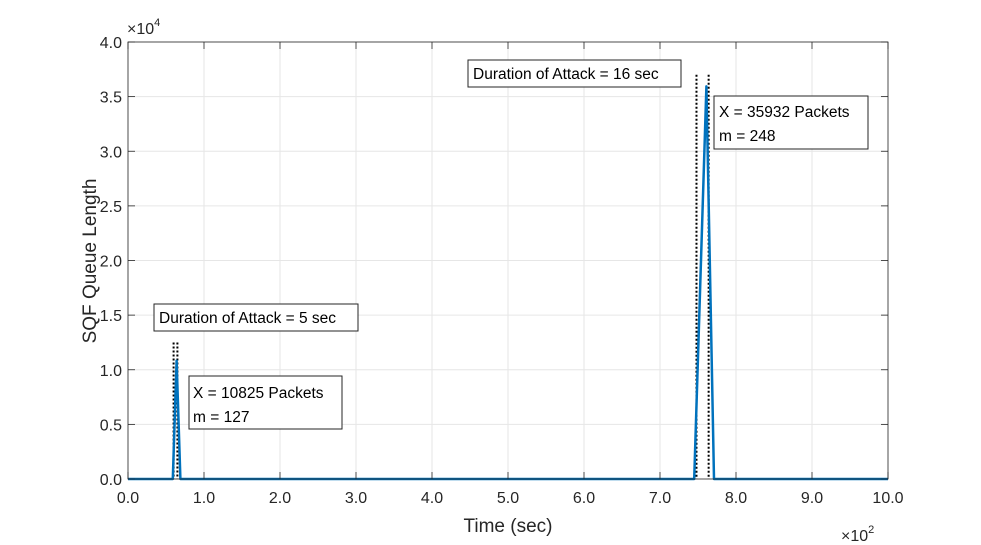 This screenshot has width=981, height=545. I want to click on y-tick-label: 1.5, so click(111, 316).